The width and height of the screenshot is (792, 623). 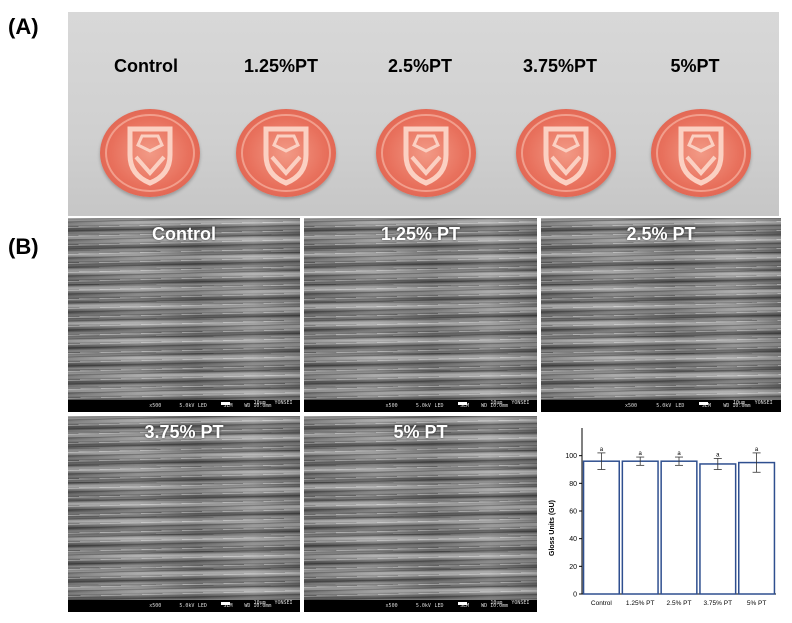 What do you see at coordinates (281, 66) in the screenshot?
I see `sample-title-1-25pt: 1.25%PT` at bounding box center [281, 66].